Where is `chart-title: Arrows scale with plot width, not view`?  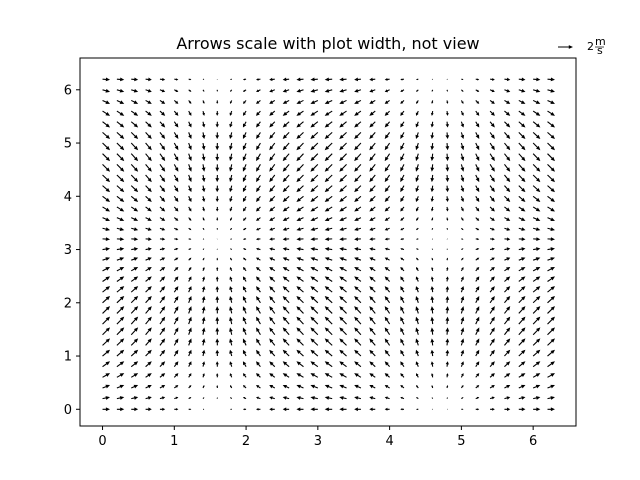 chart-title: Arrows scale with plot width, not view is located at coordinates (327, 43).